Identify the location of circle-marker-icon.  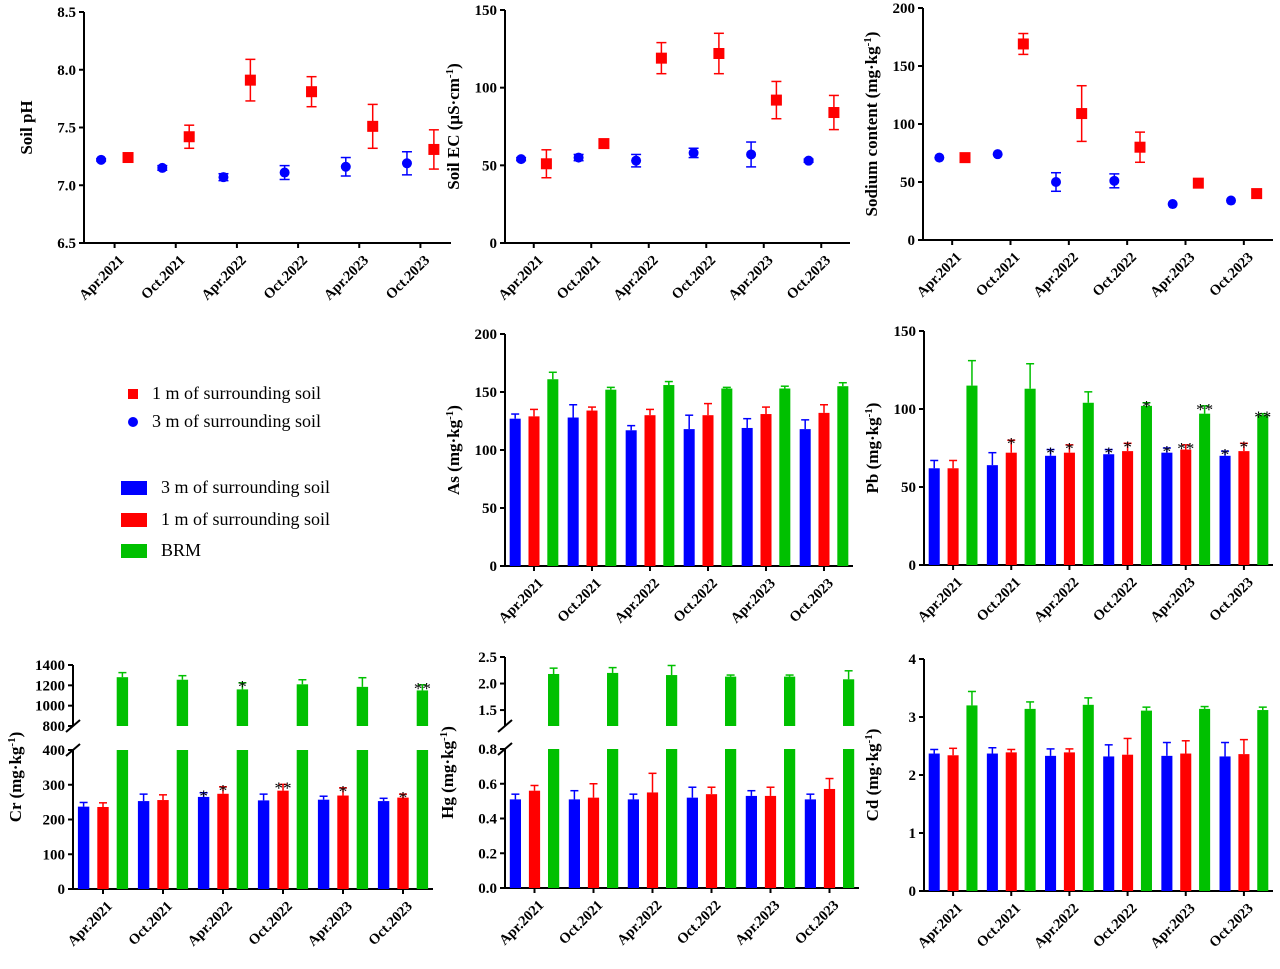
(133, 421).